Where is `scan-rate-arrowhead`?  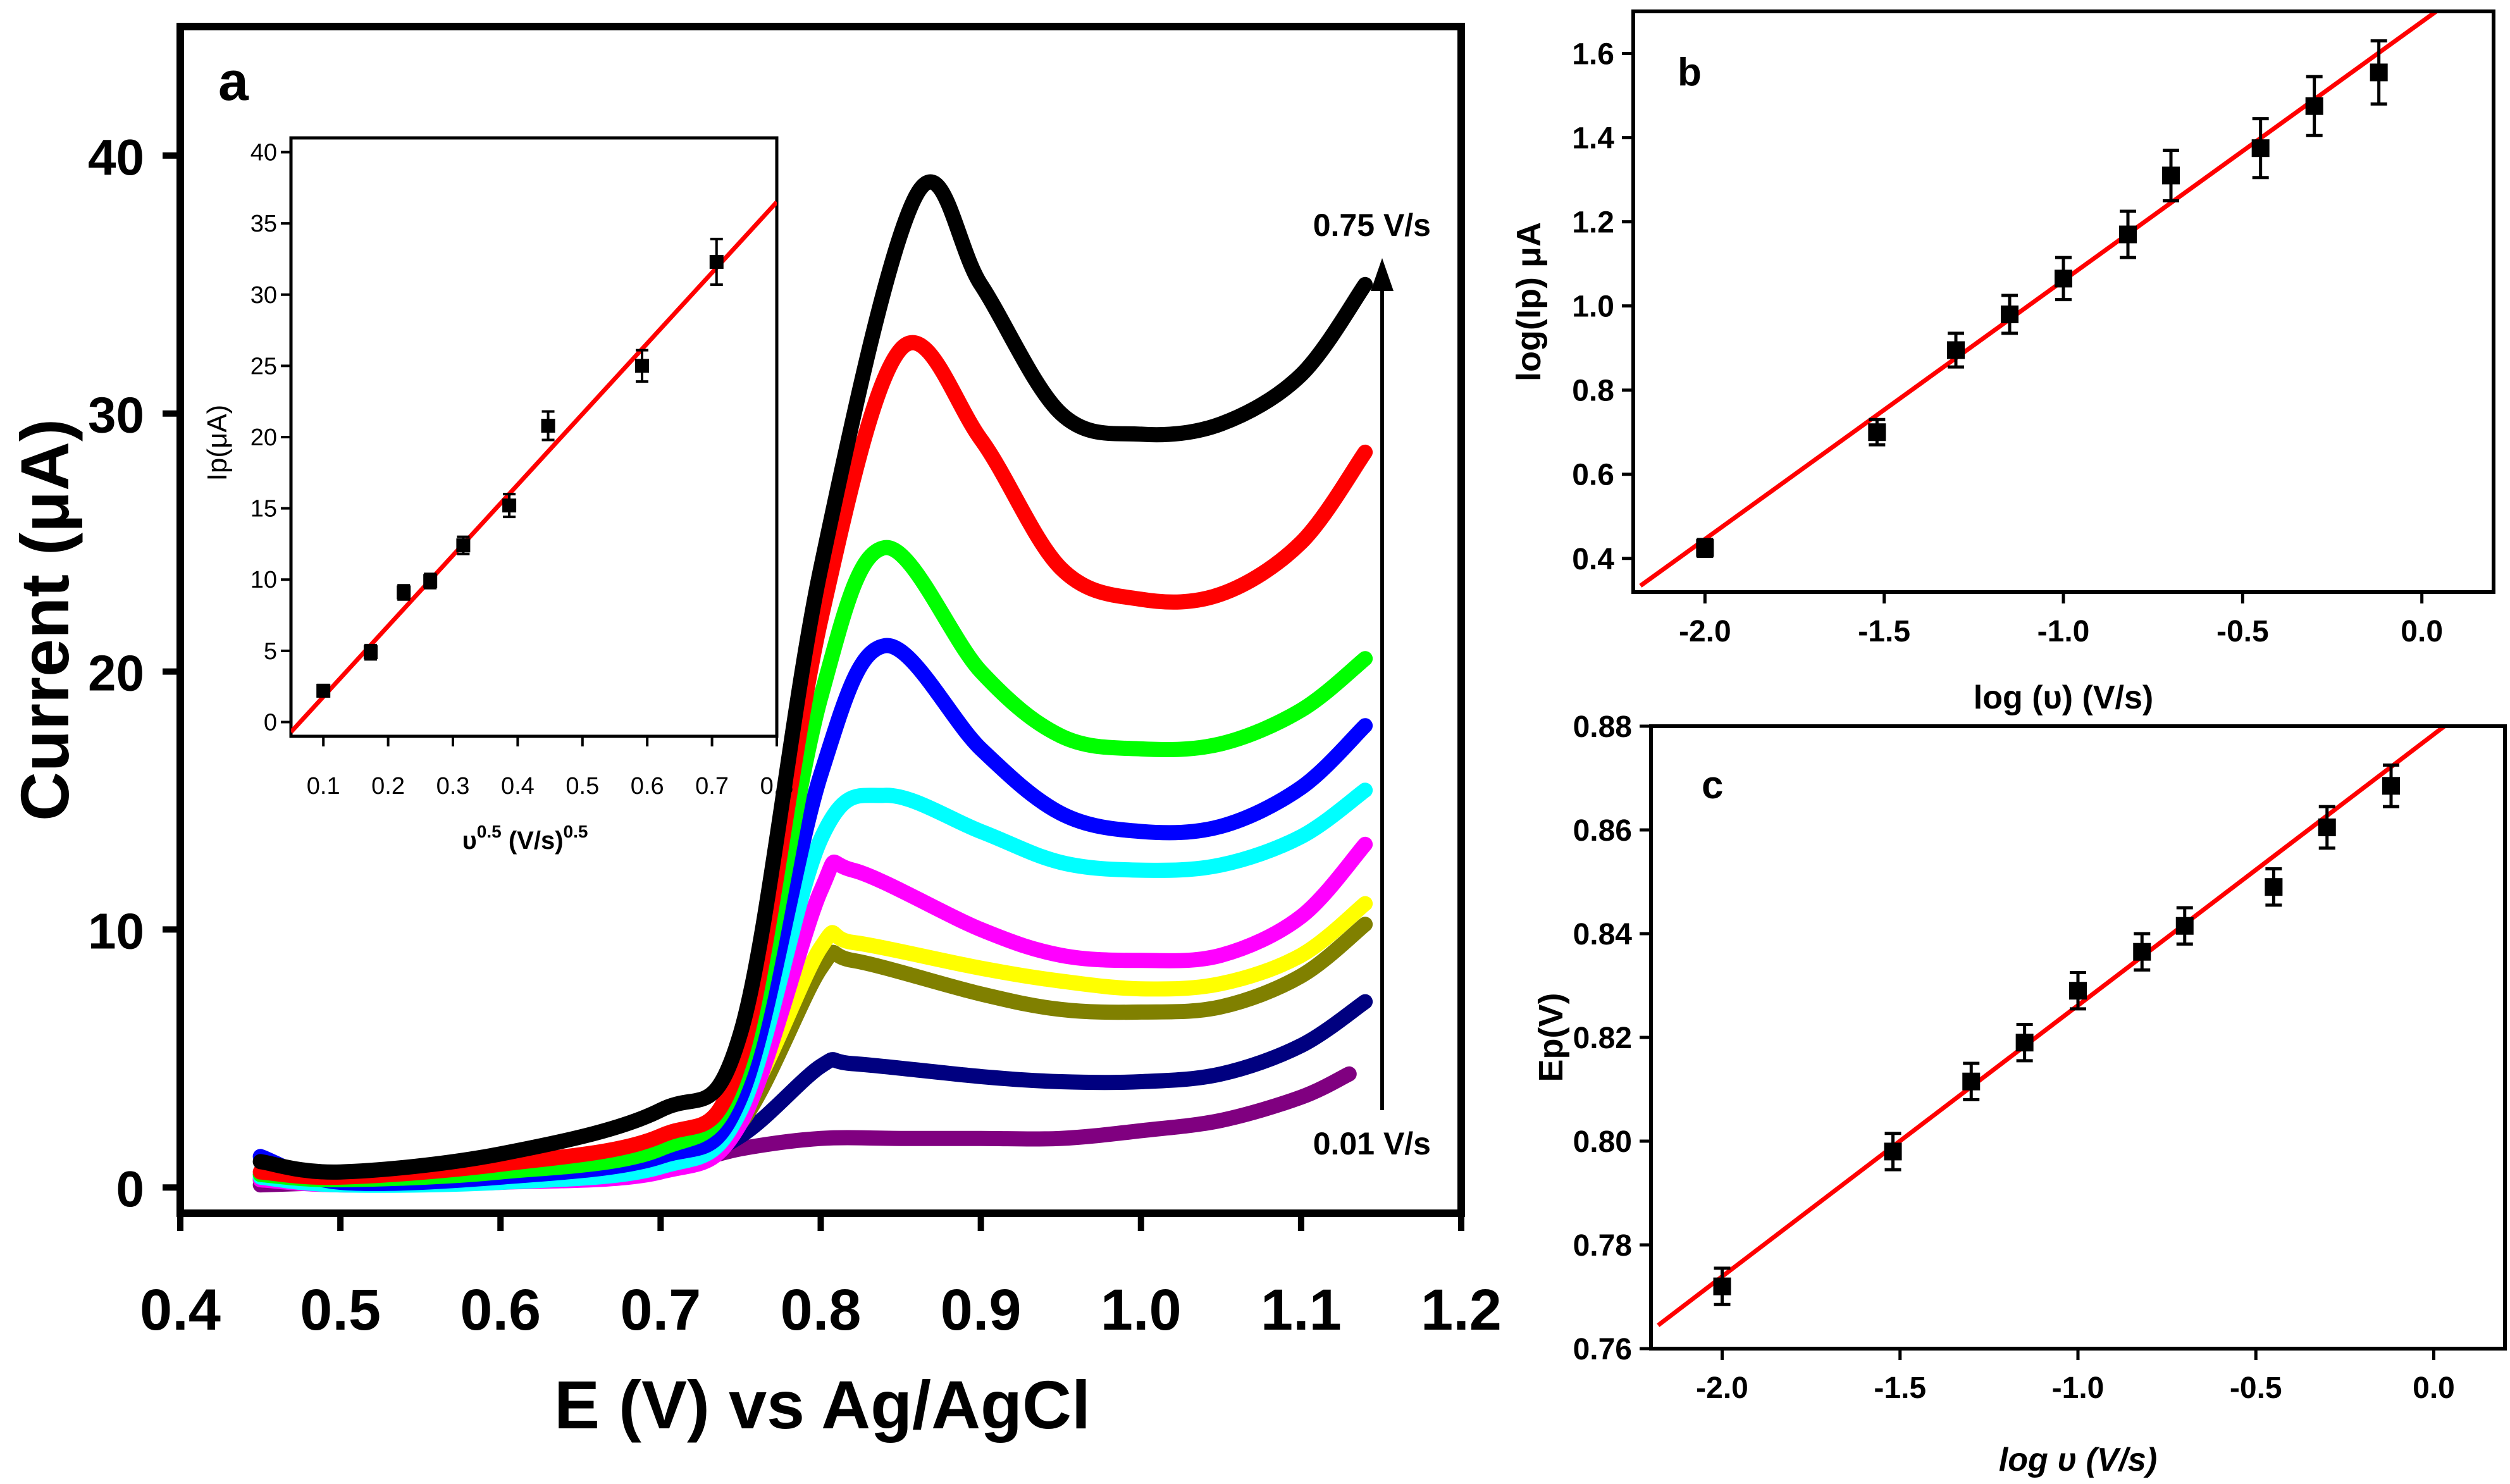 scan-rate-arrowhead is located at coordinates (1382, 274).